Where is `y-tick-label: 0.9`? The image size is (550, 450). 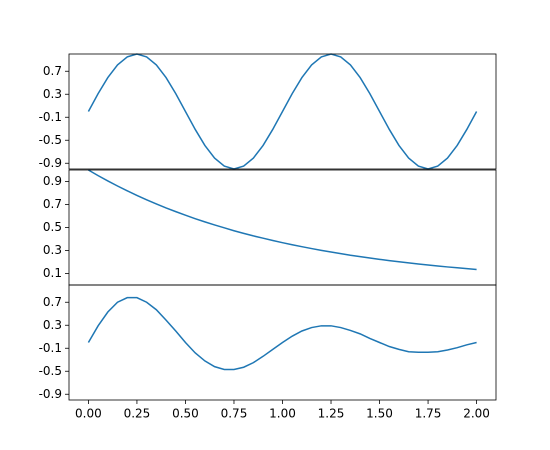
y-tick-label: 0.9 is located at coordinates (52, 181).